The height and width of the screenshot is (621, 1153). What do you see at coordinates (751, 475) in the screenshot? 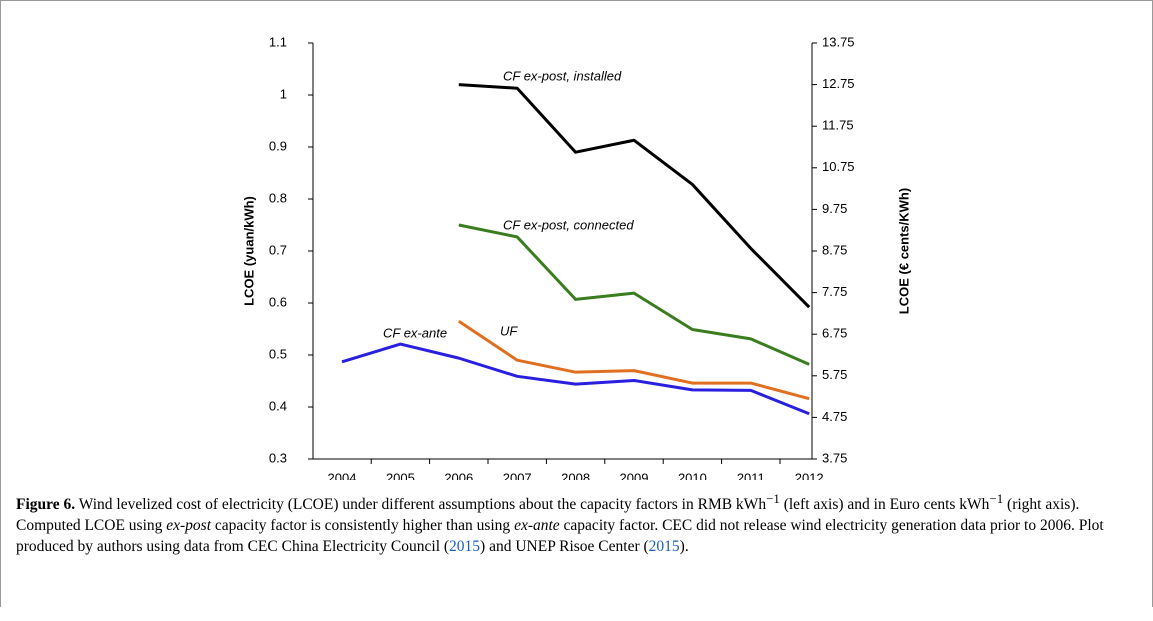
I see `x-tick-label: 2011` at bounding box center [751, 475].